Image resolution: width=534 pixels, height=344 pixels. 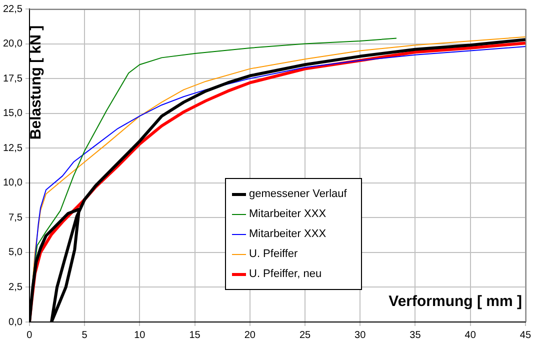 I want to click on x-tick-label: 10, so click(x=140, y=335).